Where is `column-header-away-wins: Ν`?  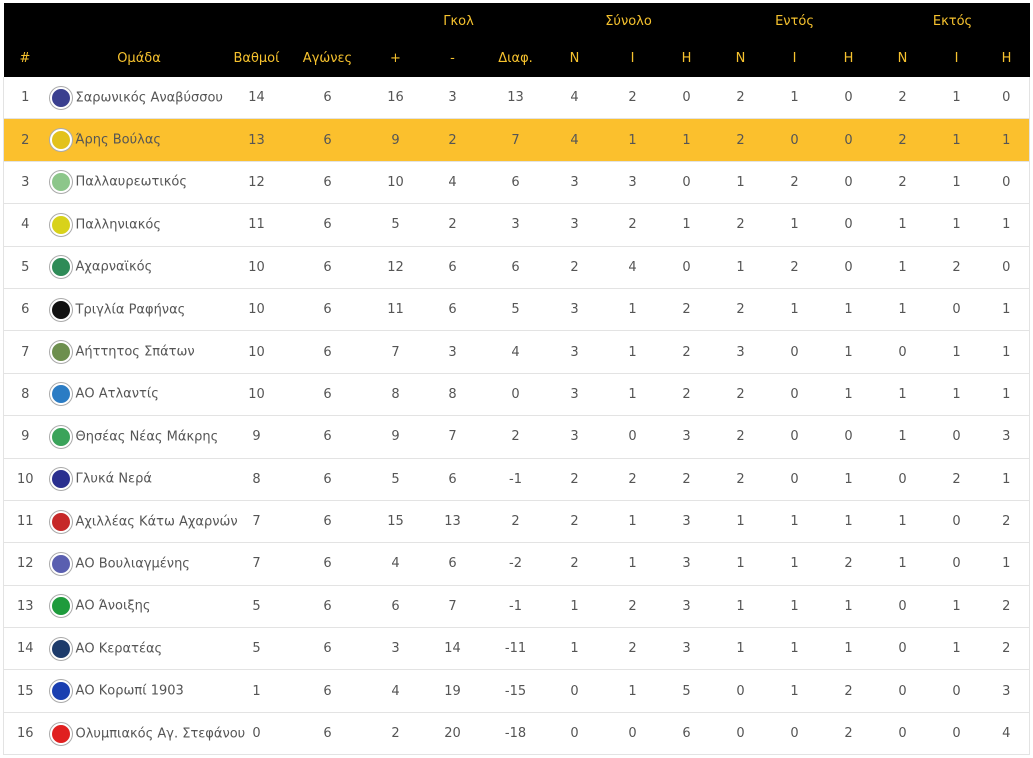
column-header-away-wins: Ν is located at coordinates (902, 58).